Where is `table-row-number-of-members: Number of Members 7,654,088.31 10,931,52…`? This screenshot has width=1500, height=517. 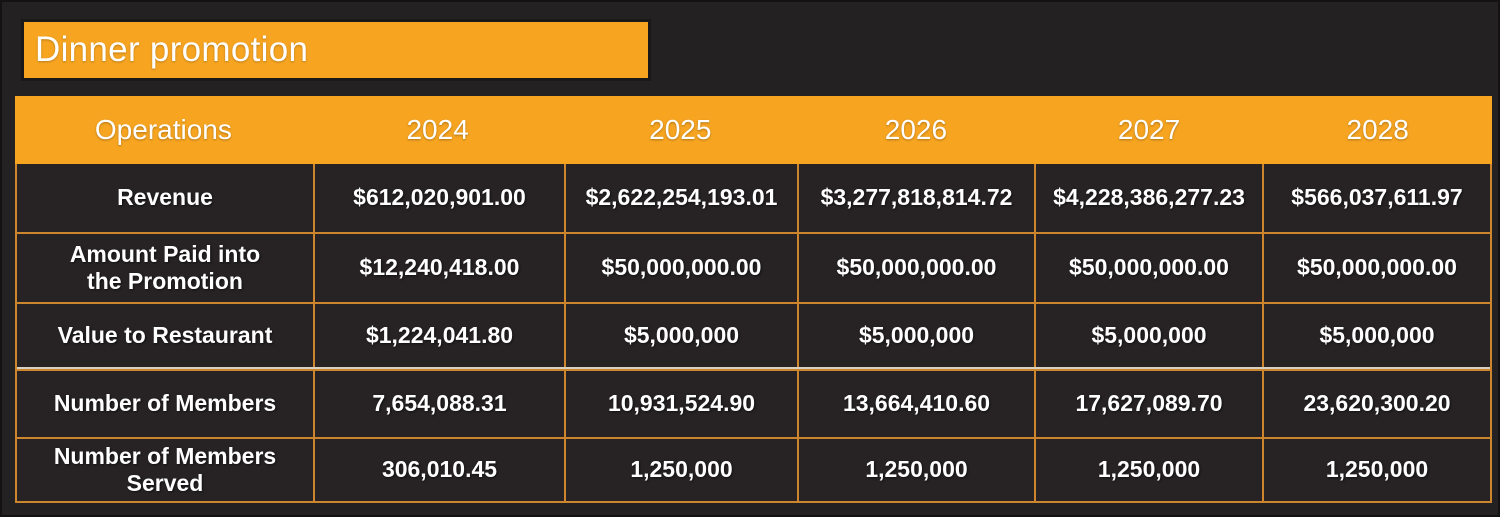 table-row-number-of-members: Number of Members 7,654,088.31 10,931,52… is located at coordinates (753, 404).